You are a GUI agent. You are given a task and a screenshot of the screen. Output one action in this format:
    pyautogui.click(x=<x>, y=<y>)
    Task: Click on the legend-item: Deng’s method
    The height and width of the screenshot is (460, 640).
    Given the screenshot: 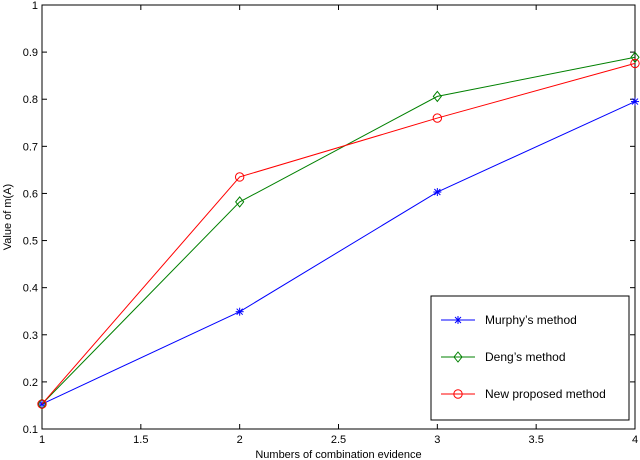 What is the action you would take?
    pyautogui.click(x=503, y=357)
    